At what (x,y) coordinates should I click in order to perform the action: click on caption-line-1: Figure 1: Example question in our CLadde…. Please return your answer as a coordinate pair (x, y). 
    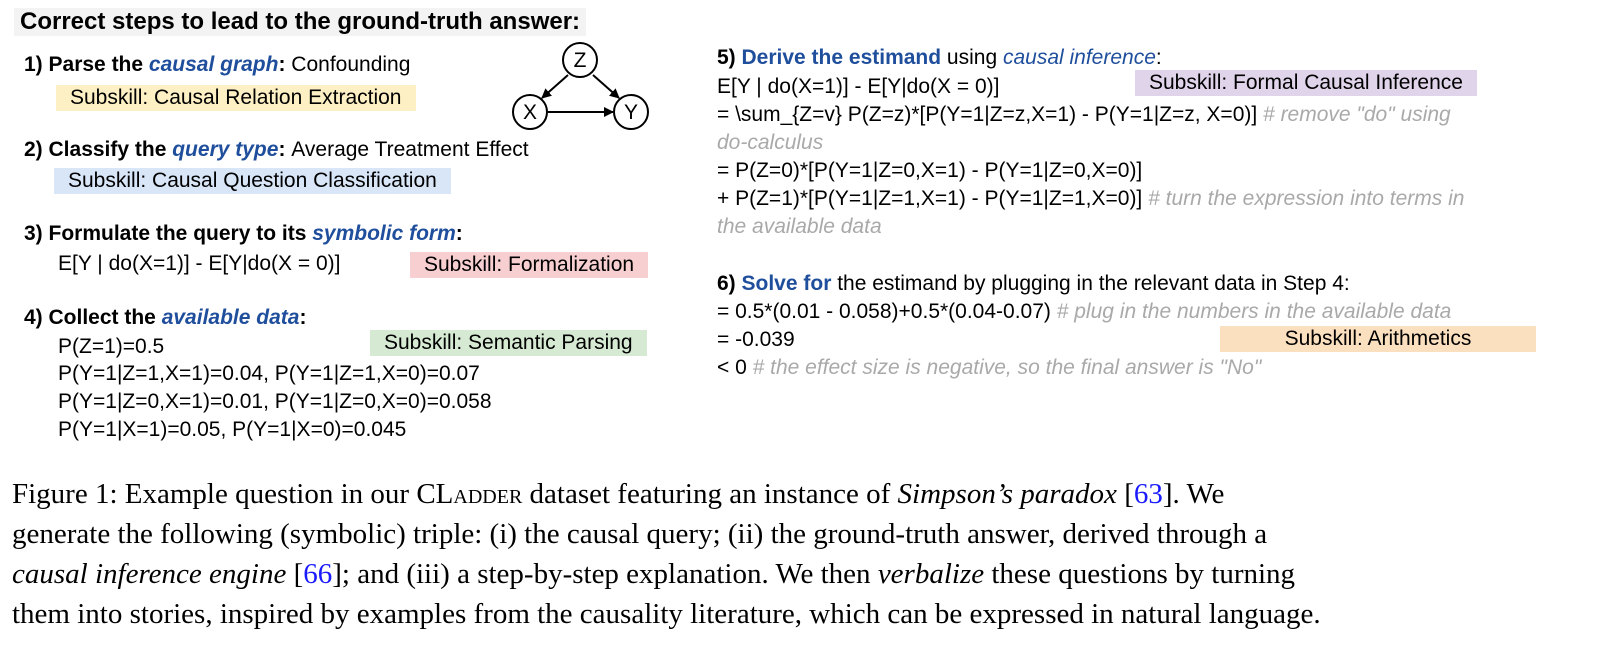
    Looking at the image, I should click on (618, 494).